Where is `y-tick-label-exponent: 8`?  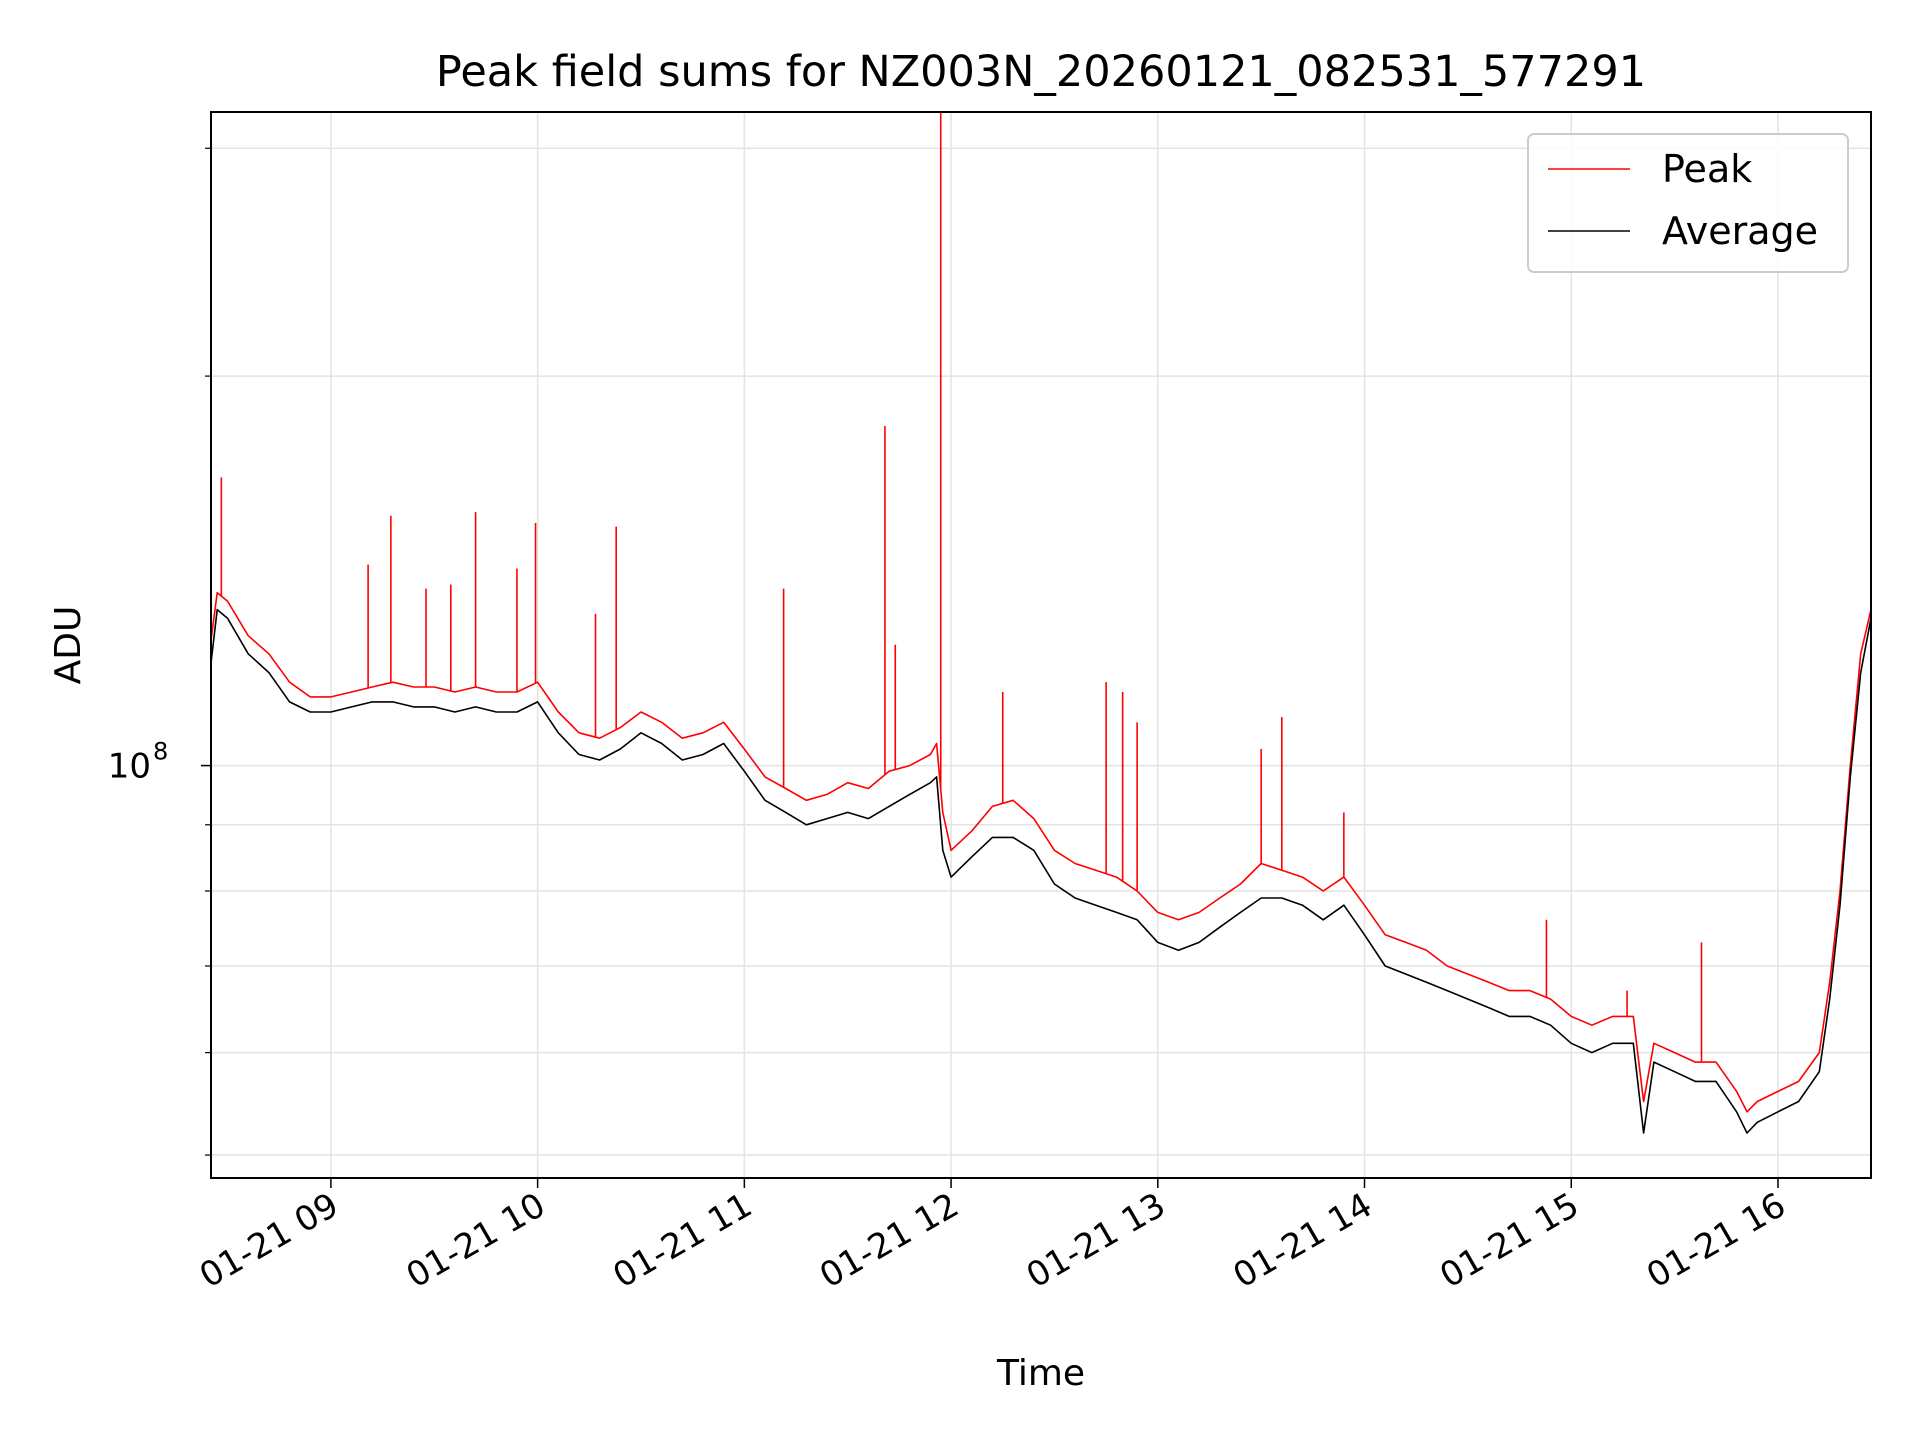 y-tick-label-exponent: 8 is located at coordinates (160, 752).